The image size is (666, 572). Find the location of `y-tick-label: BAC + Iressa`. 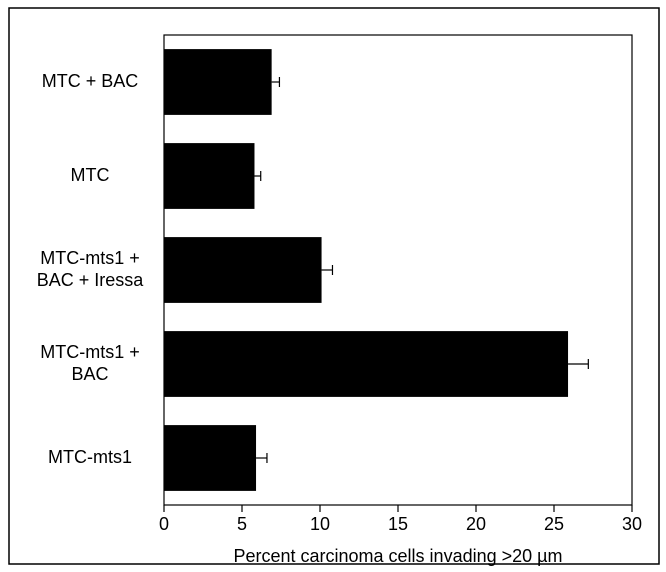

y-tick-label: BAC + Iressa is located at coordinates (91, 280).